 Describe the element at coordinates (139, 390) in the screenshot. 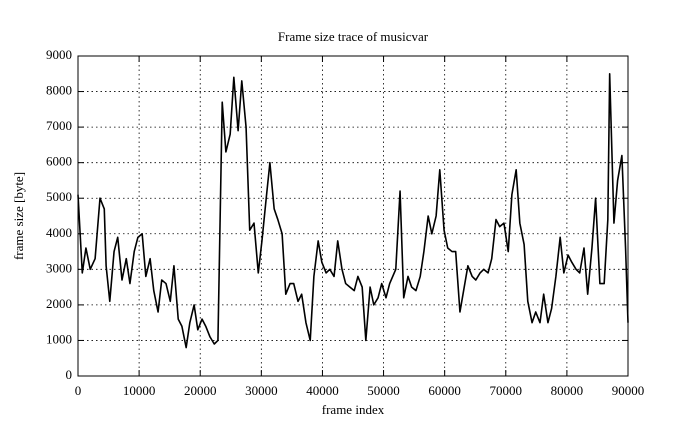

I see `x-tick-label: 10000` at that location.